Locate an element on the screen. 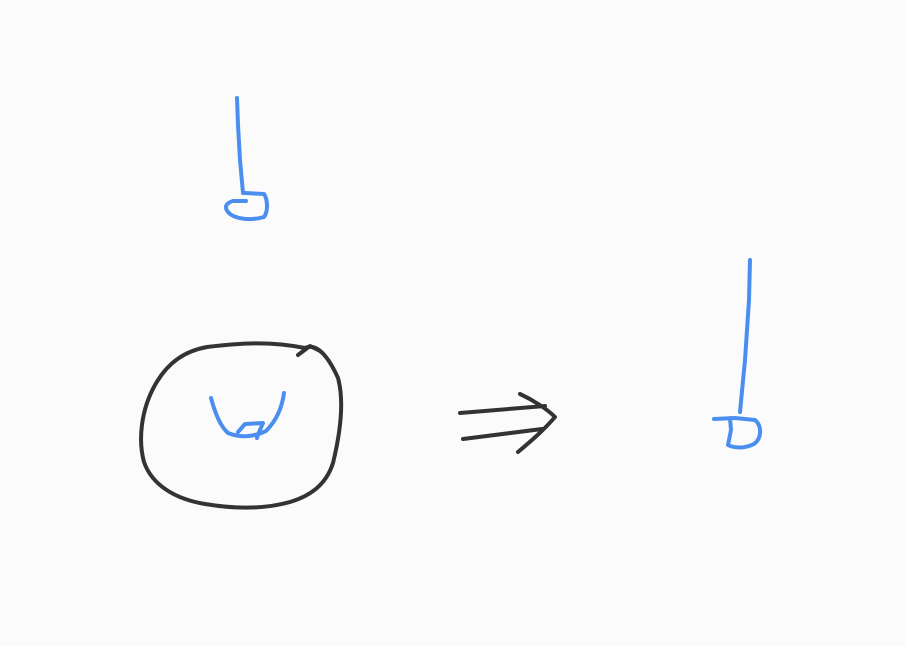 The width and height of the screenshot is (906, 646). inner-u-shape is located at coordinates (247, 415).